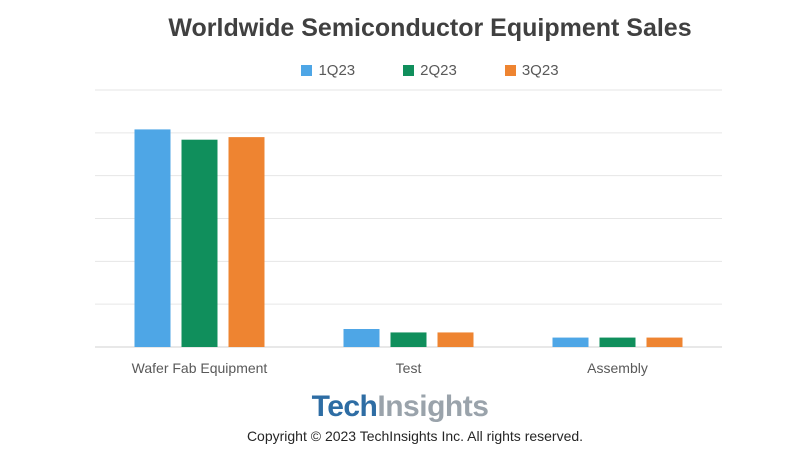 Image resolution: width=800 pixels, height=449 pixels. I want to click on bar-wafer-fab-equipment-1q23, so click(152, 238).